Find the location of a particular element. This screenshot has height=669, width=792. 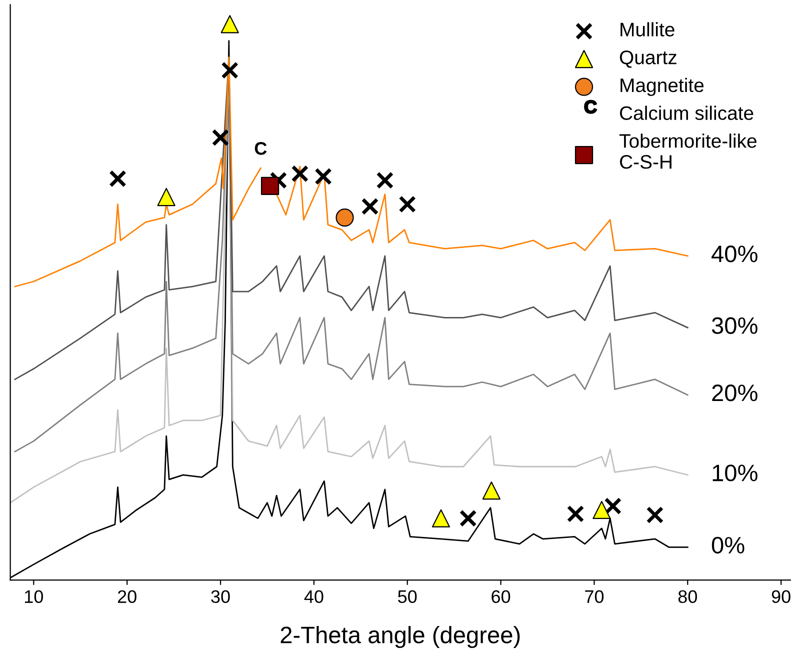

x-tick-label: 60 is located at coordinates (501, 597).